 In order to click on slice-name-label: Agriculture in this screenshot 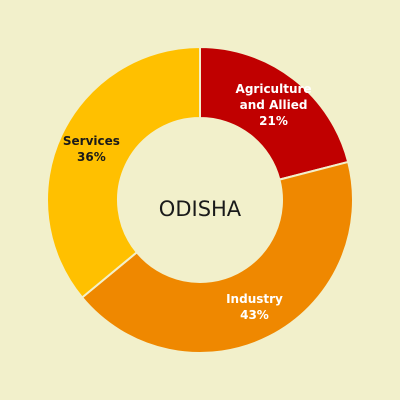, I will do `click(274, 89)`.